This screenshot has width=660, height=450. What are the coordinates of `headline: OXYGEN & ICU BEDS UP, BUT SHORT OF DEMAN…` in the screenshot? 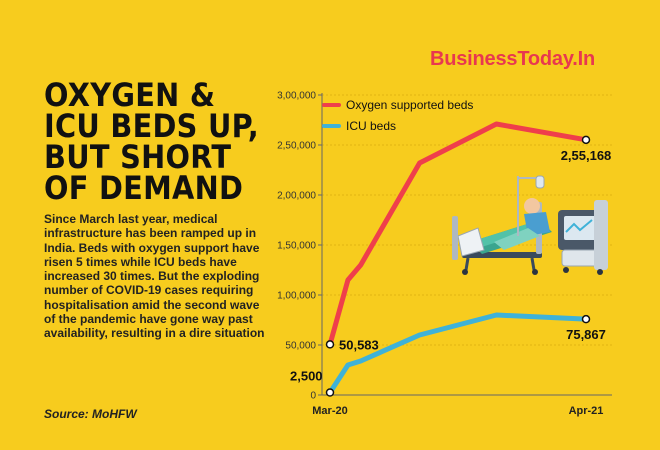 It's located at (152, 141).